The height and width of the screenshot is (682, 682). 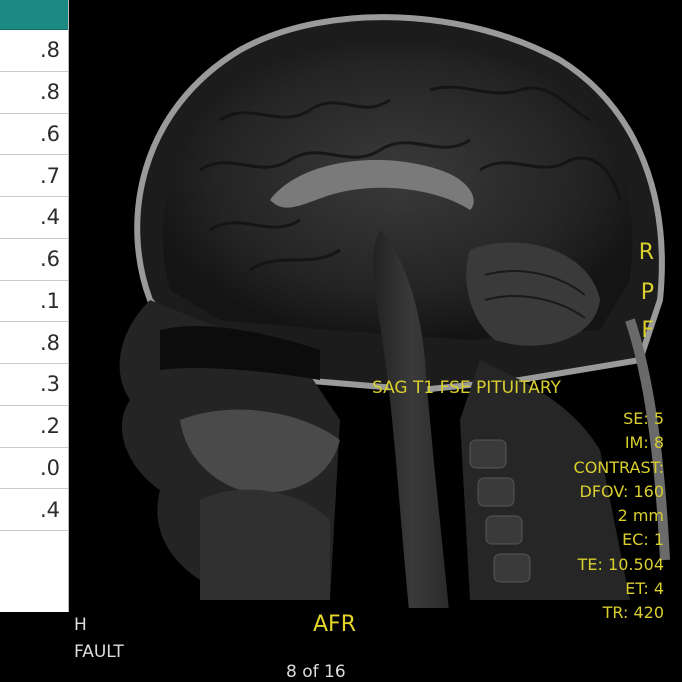 I want to click on param-tr: TR: 420, so click(x=633, y=613).